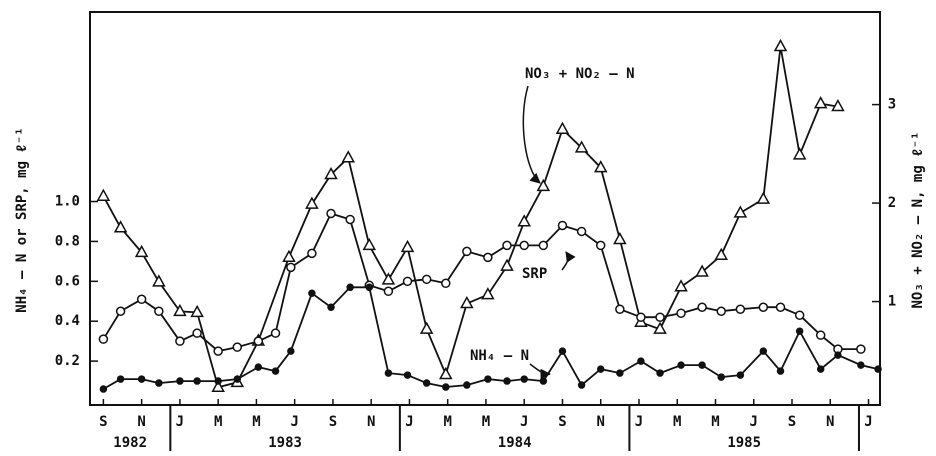  I want to click on y-tick-label: 0.6, so click(67, 281).